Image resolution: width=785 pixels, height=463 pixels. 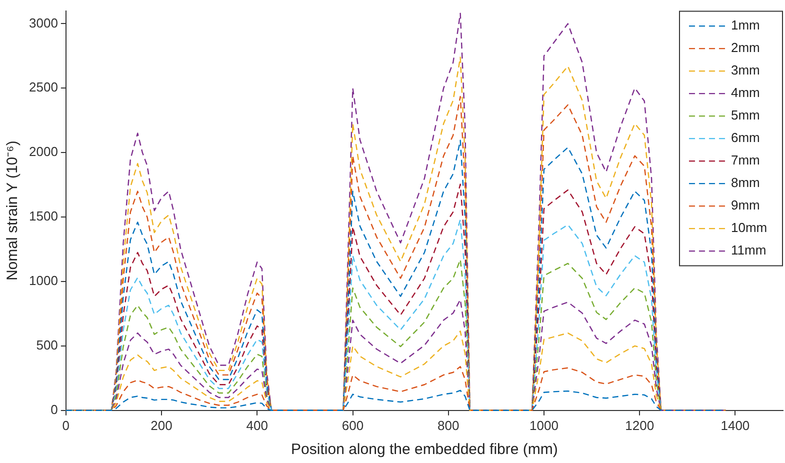 I want to click on legend-label: 6mm, so click(x=745, y=138).